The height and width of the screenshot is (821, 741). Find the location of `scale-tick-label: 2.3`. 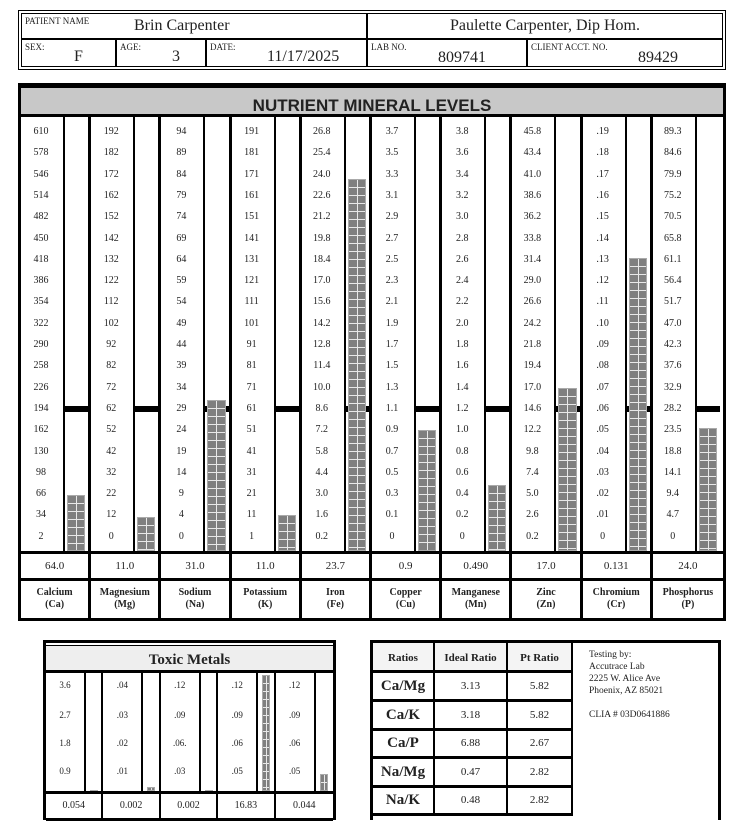

scale-tick-label: 2.3 is located at coordinates (392, 281).